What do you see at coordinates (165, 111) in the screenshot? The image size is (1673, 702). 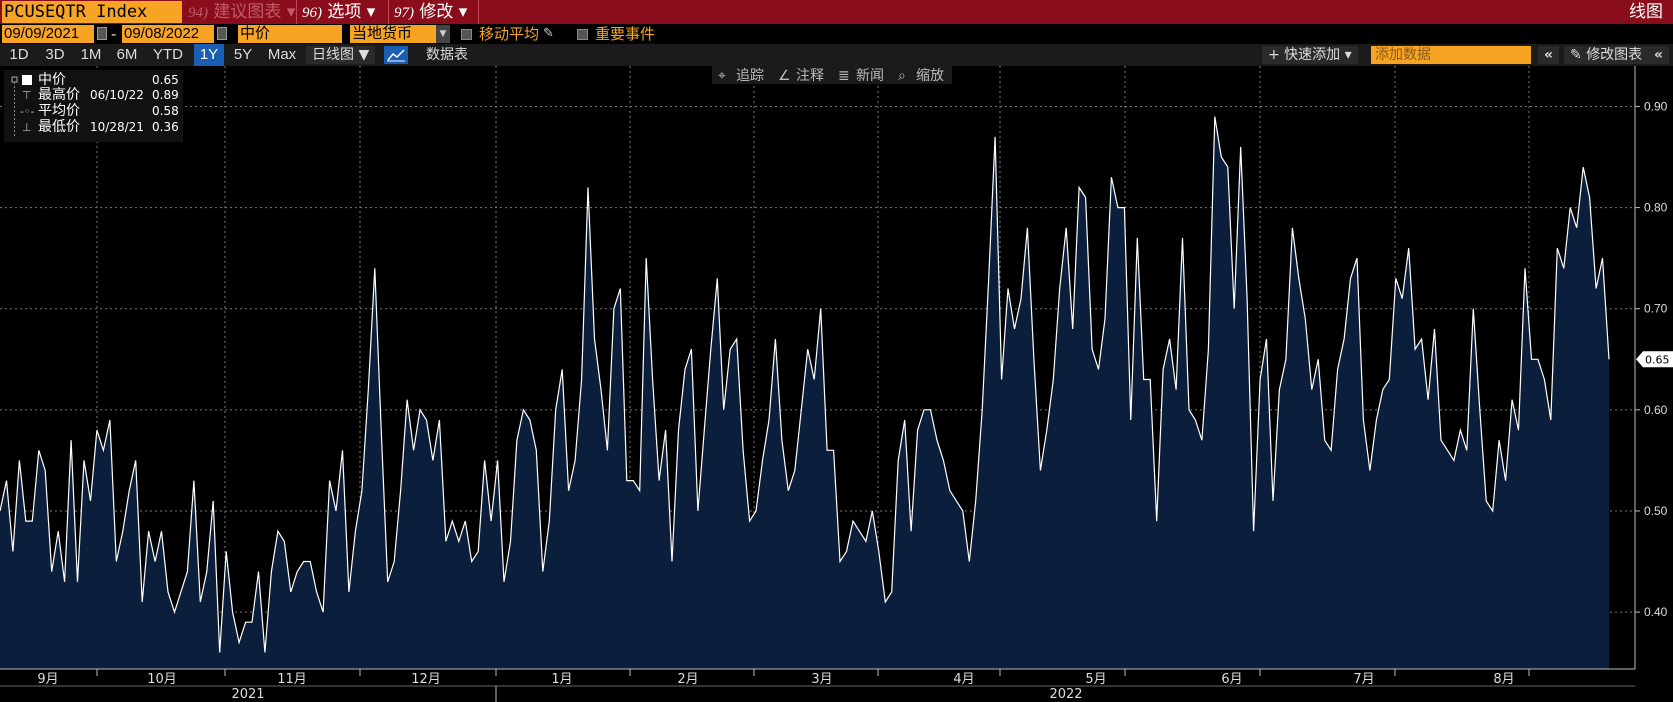 I see `legend-average-value: 0.58` at bounding box center [165, 111].